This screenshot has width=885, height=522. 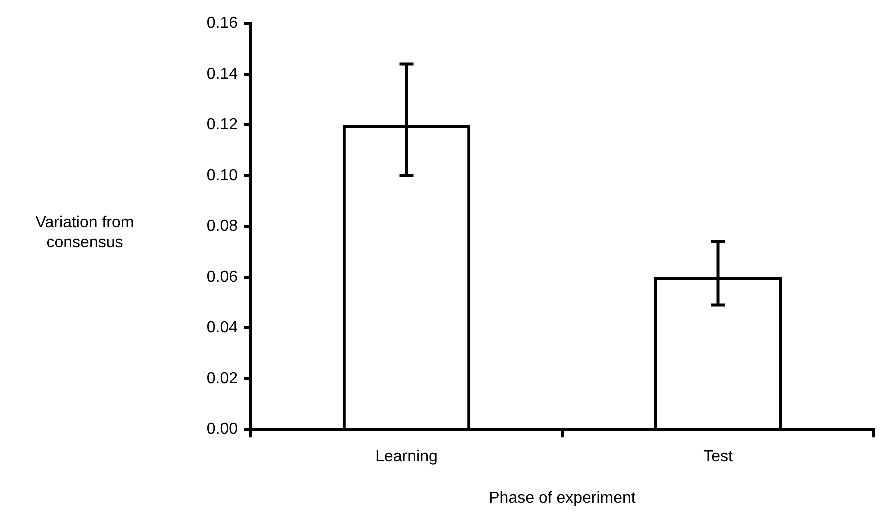 What do you see at coordinates (222, 125) in the screenshot?
I see `y-tick-label: 0.12` at bounding box center [222, 125].